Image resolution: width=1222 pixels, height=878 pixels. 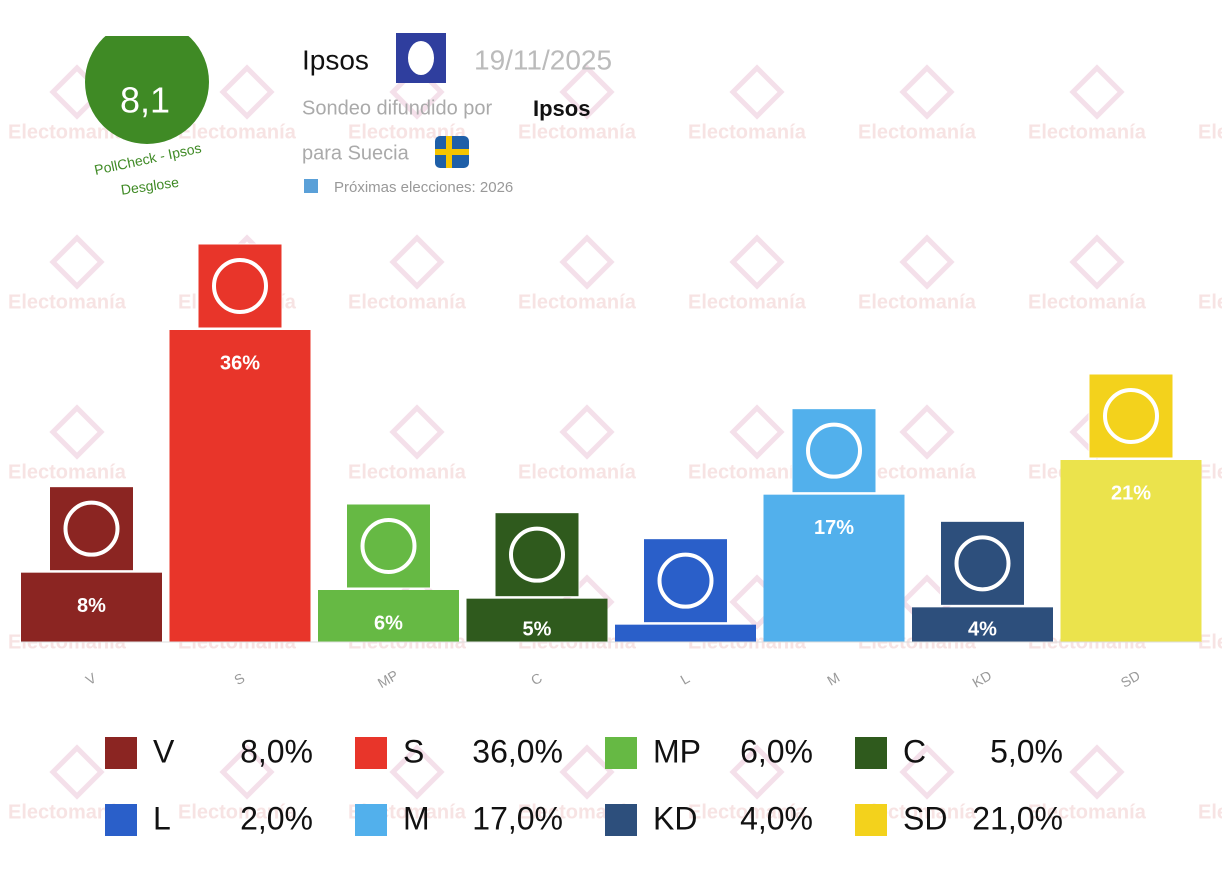 What do you see at coordinates (776, 751) in the screenshot?
I see `legend-value: 6,0%` at bounding box center [776, 751].